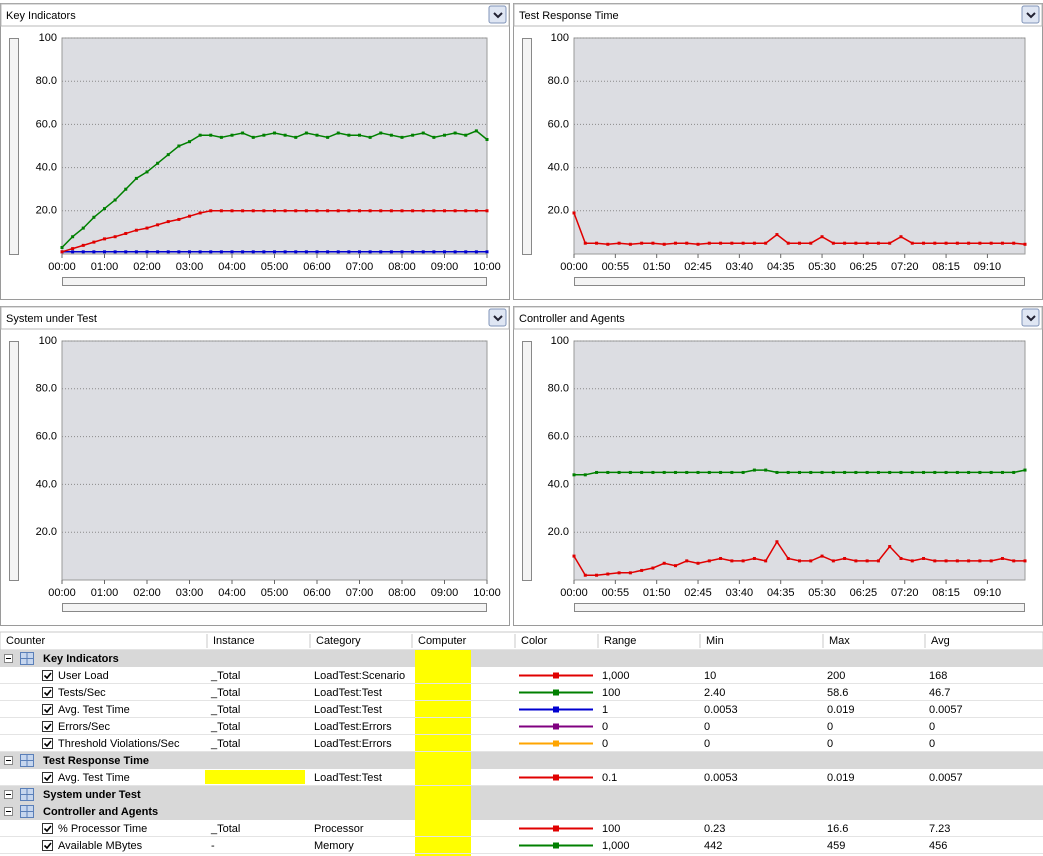 The image size is (1043, 856). Describe the element at coordinates (443, 811) in the screenshot. I see `redacted-computer` at that location.